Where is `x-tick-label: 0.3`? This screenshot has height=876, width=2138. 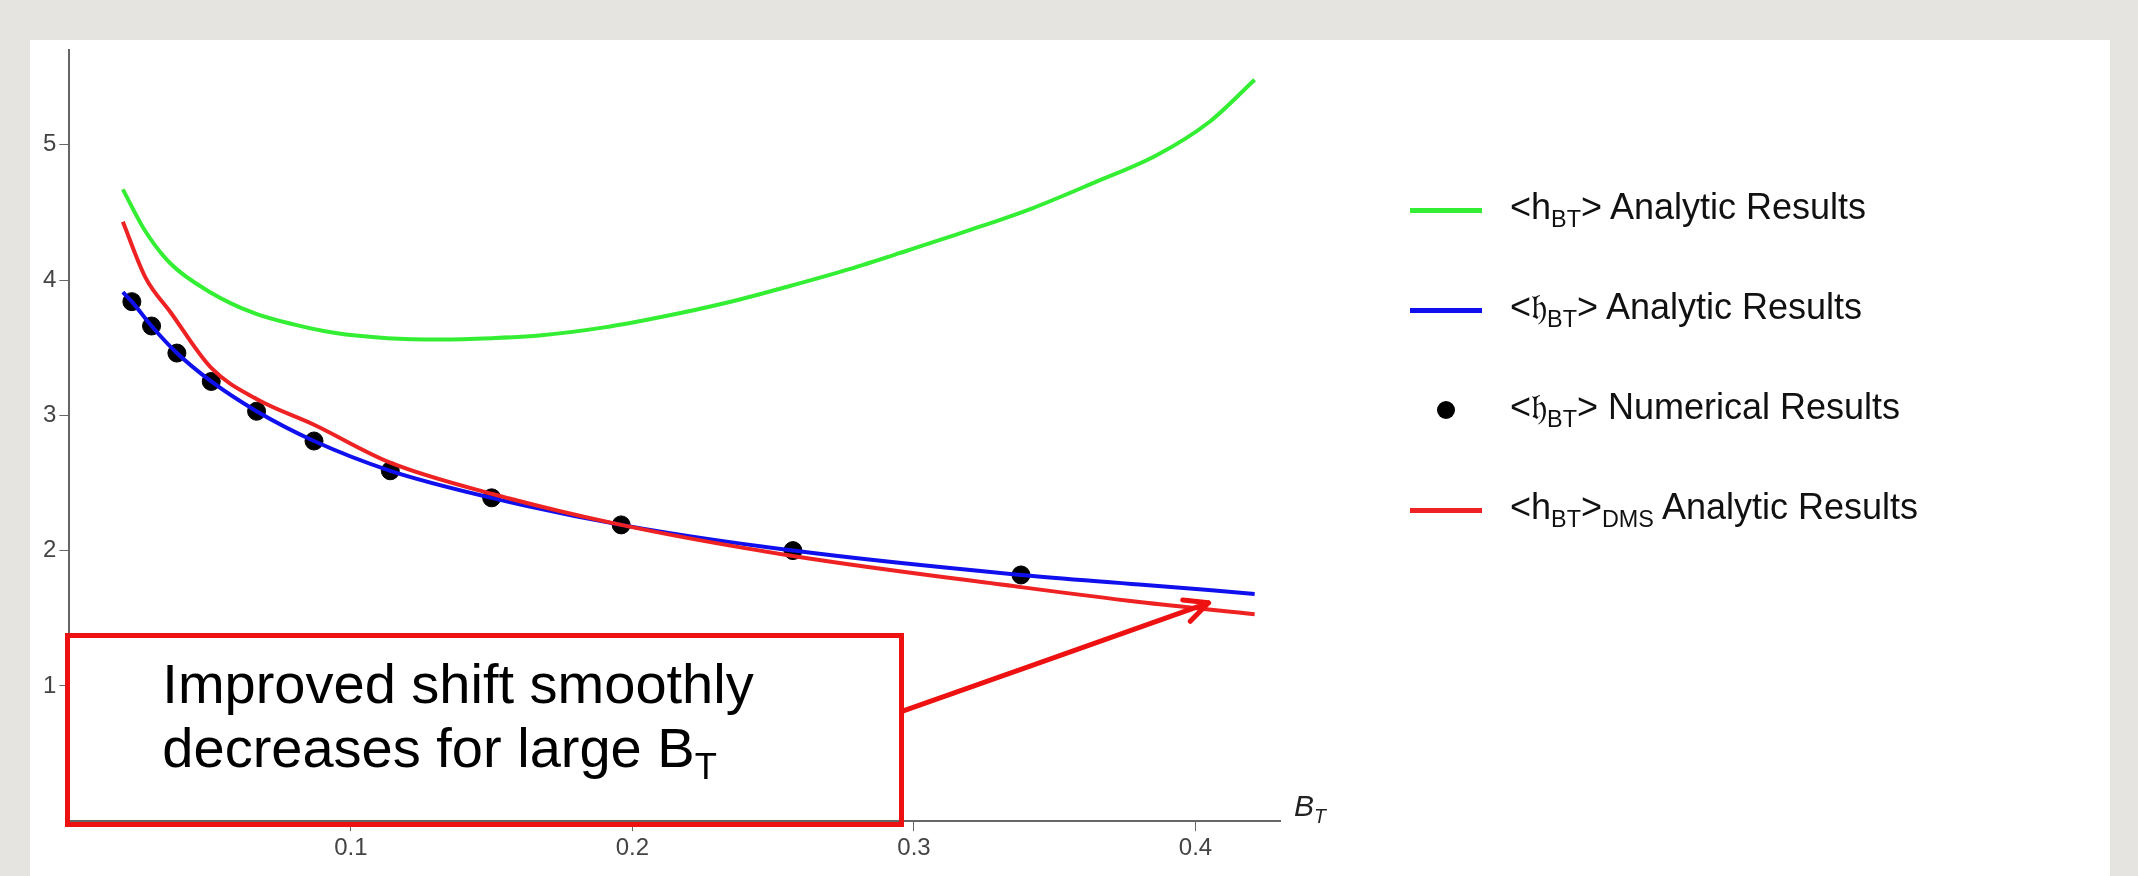 x-tick-label: 0.3 is located at coordinates (914, 847).